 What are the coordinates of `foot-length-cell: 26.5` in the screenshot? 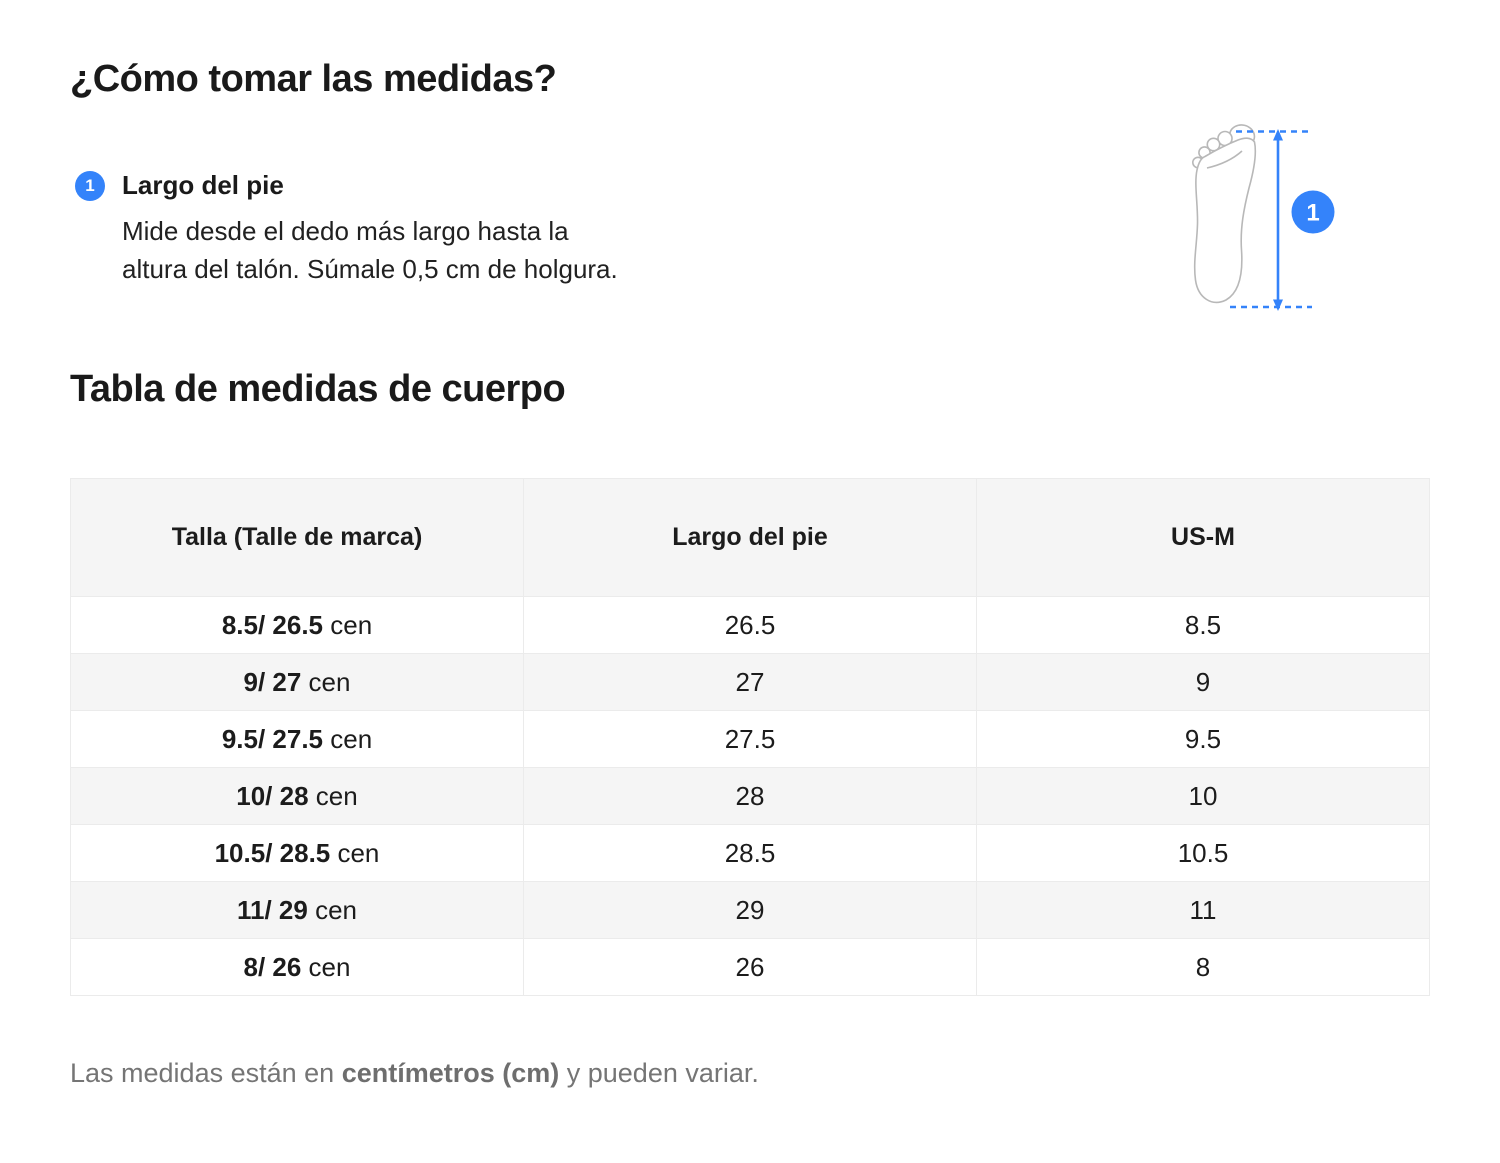 It's located at (750, 625).